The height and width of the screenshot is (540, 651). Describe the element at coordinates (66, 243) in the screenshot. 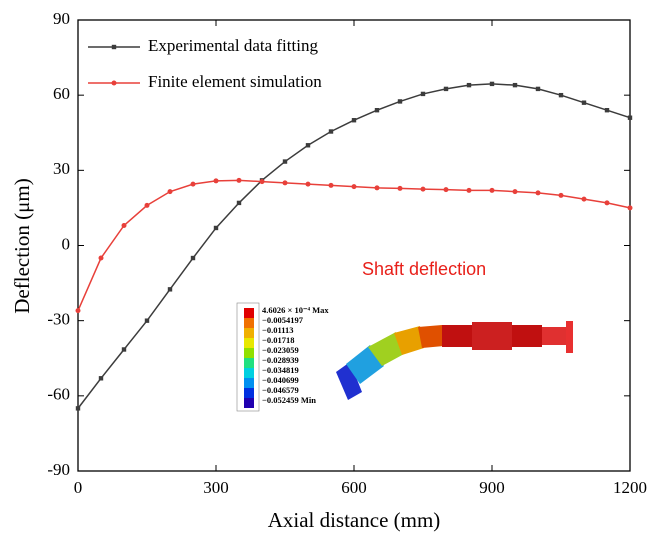

I see `y-tick-label: 0` at that location.